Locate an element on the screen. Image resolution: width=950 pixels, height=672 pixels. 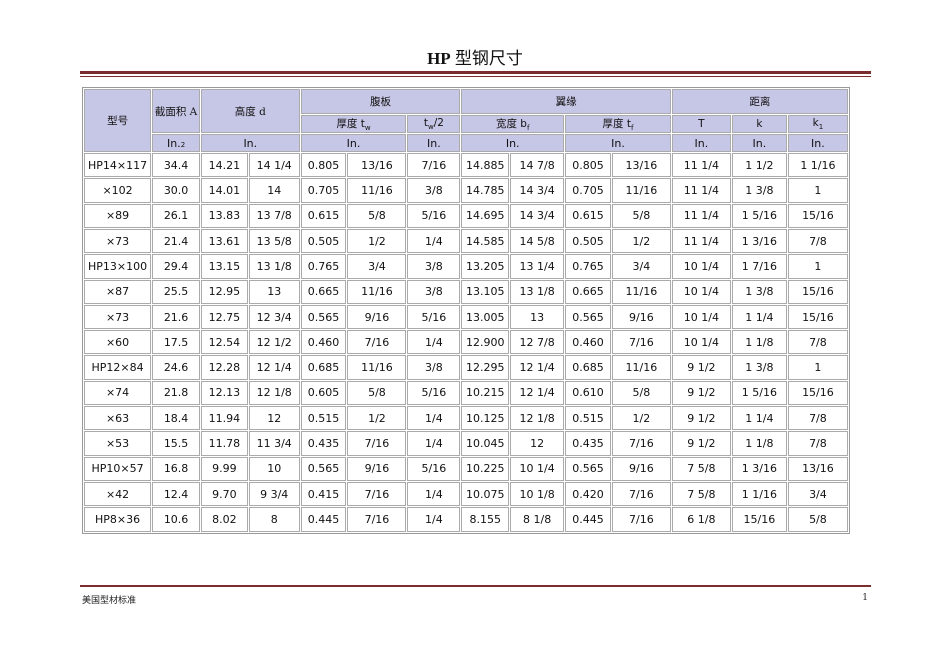
table-cell: 14.695 is located at coordinates (485, 215).